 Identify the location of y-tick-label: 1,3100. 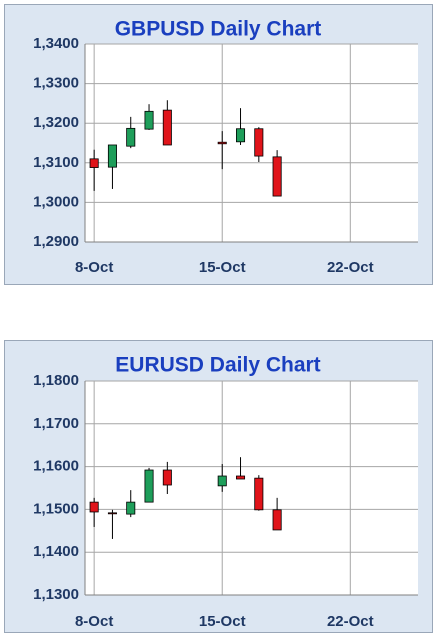
(56, 162).